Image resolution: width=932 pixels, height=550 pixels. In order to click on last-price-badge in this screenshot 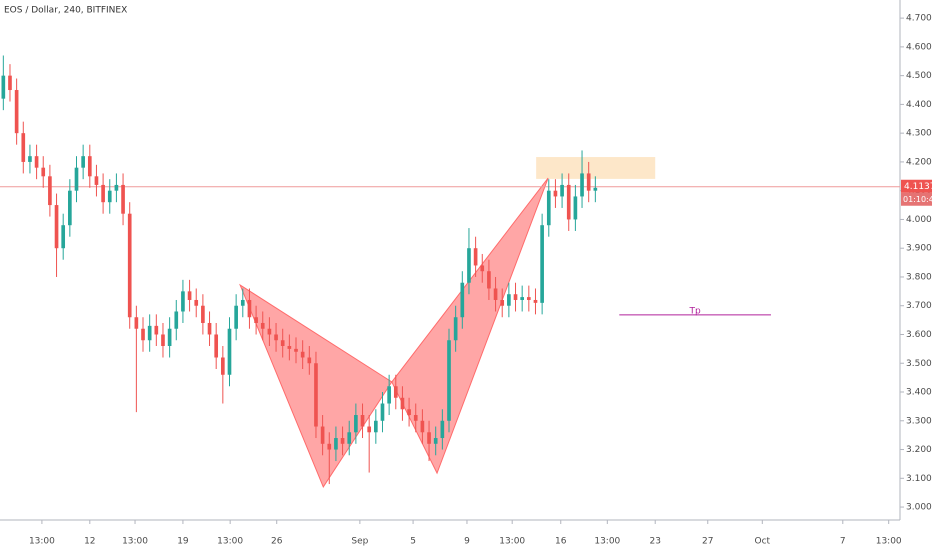, I will do `click(916, 186)`.